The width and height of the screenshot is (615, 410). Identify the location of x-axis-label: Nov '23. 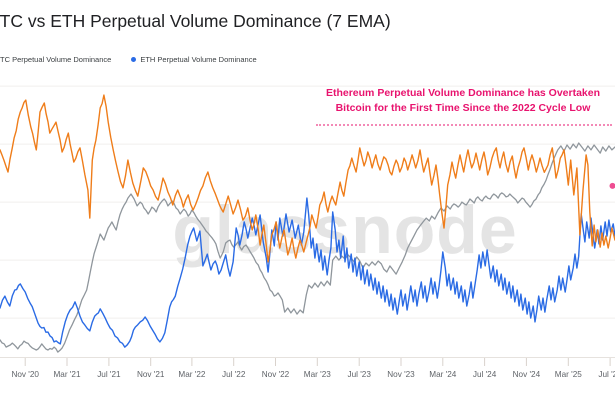
(401, 374).